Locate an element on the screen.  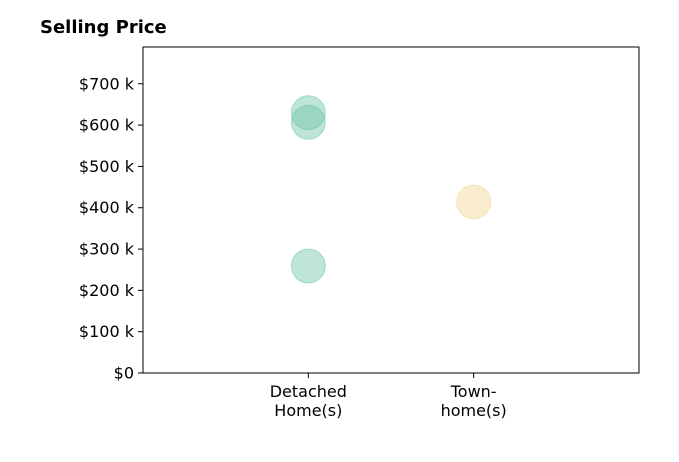
y-tick-label: $100 k is located at coordinates (107, 331).